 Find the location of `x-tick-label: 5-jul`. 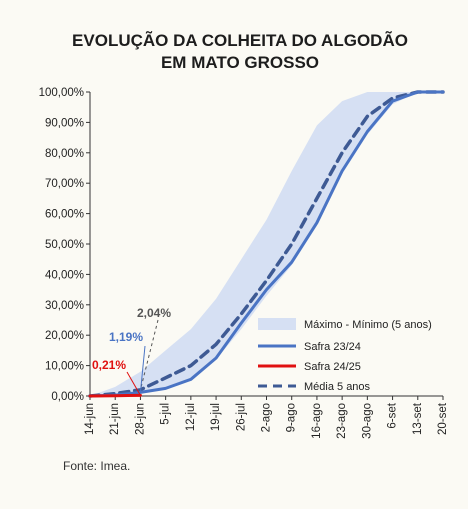

x-tick-label: 5-jul is located at coordinates (166, 414).